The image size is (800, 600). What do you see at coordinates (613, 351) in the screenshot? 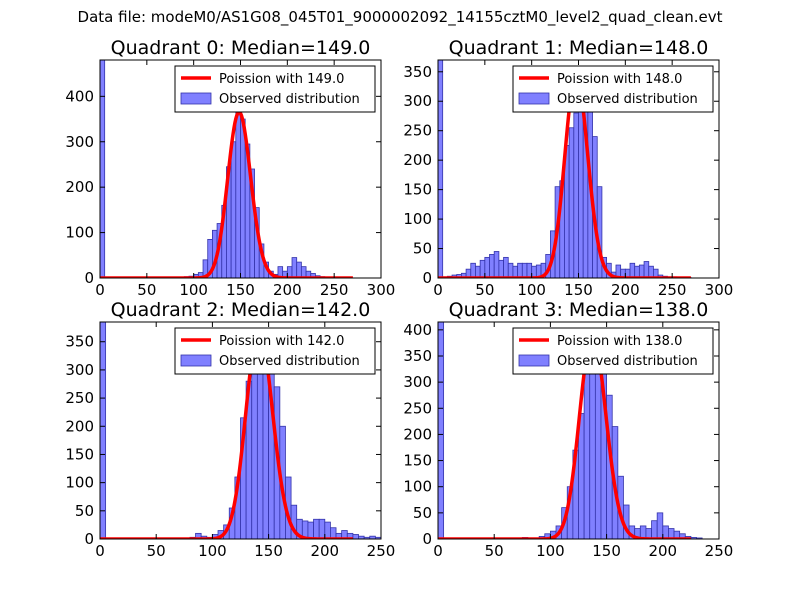
I see `legend: Poission with 138.0 Observed distribution` at bounding box center [613, 351].